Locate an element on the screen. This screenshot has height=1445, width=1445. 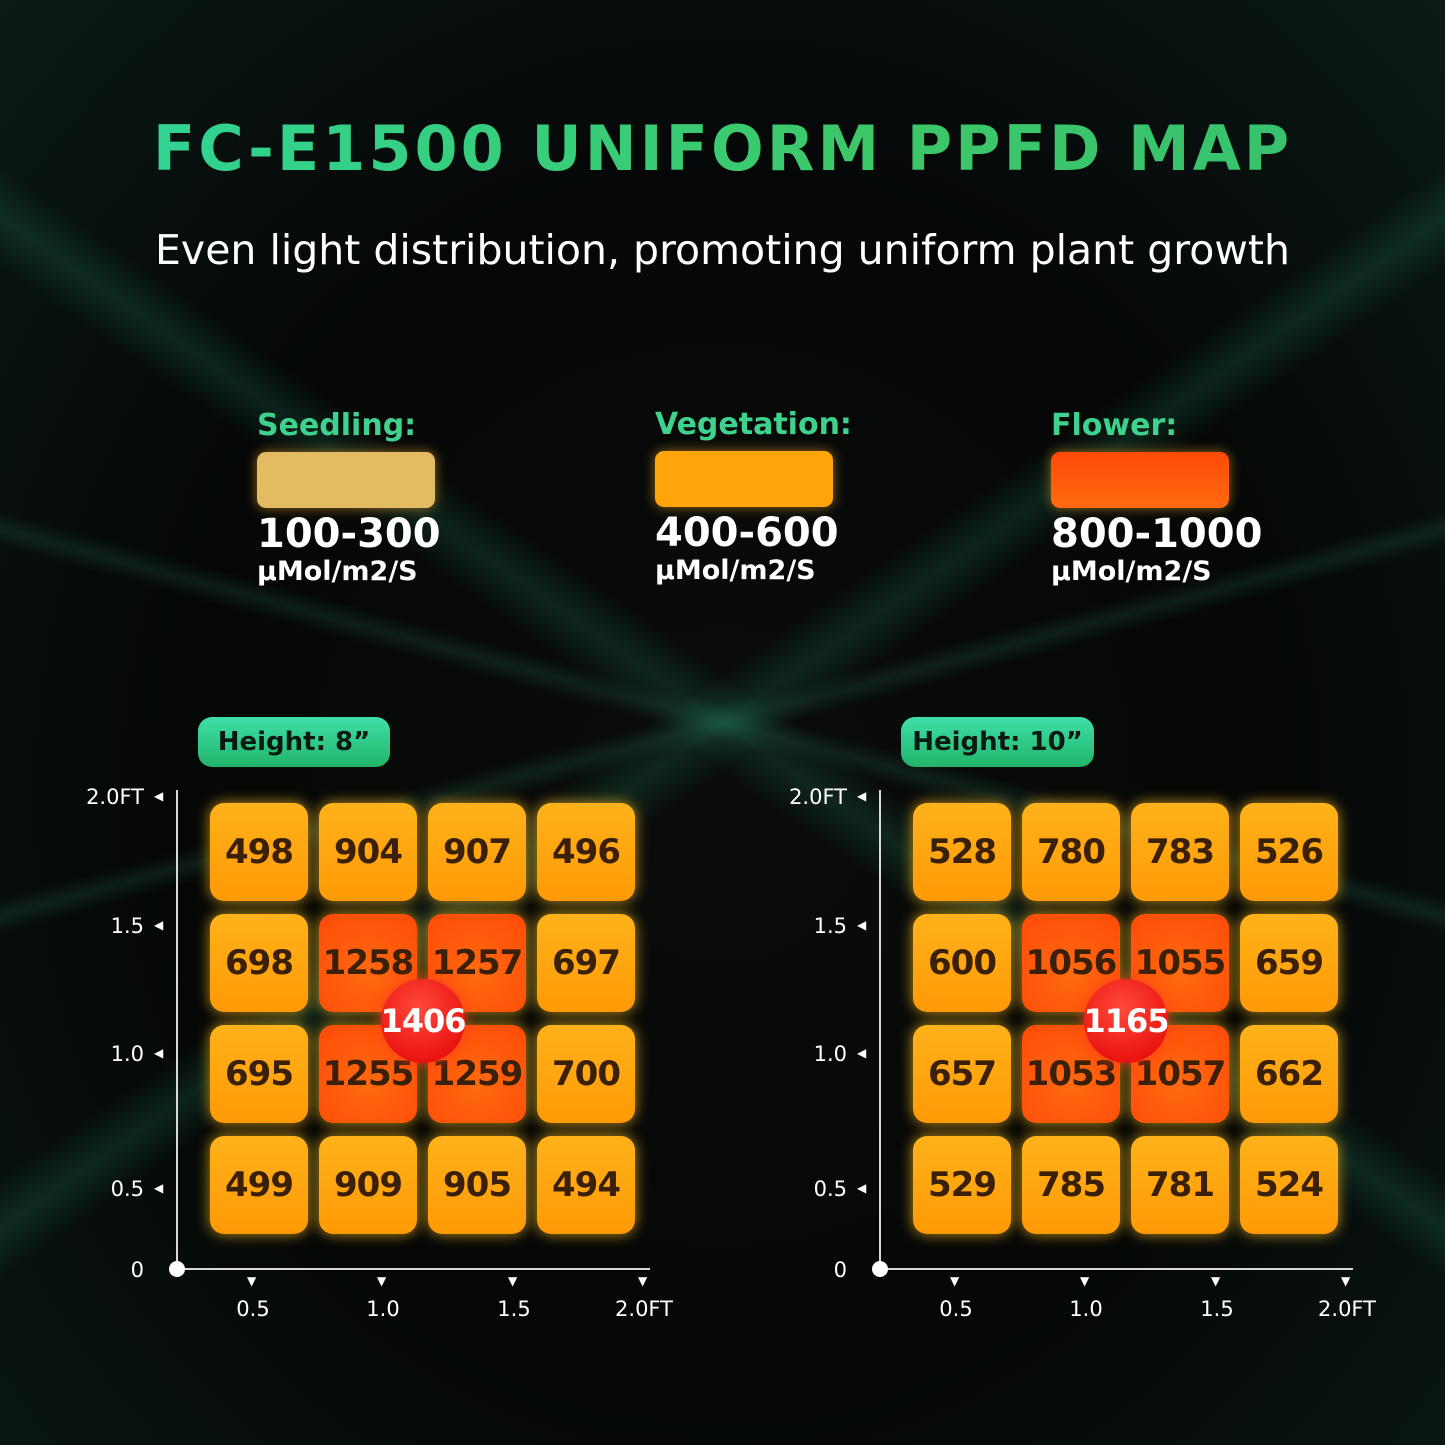
heatmap-cell: 496 is located at coordinates (586, 852).